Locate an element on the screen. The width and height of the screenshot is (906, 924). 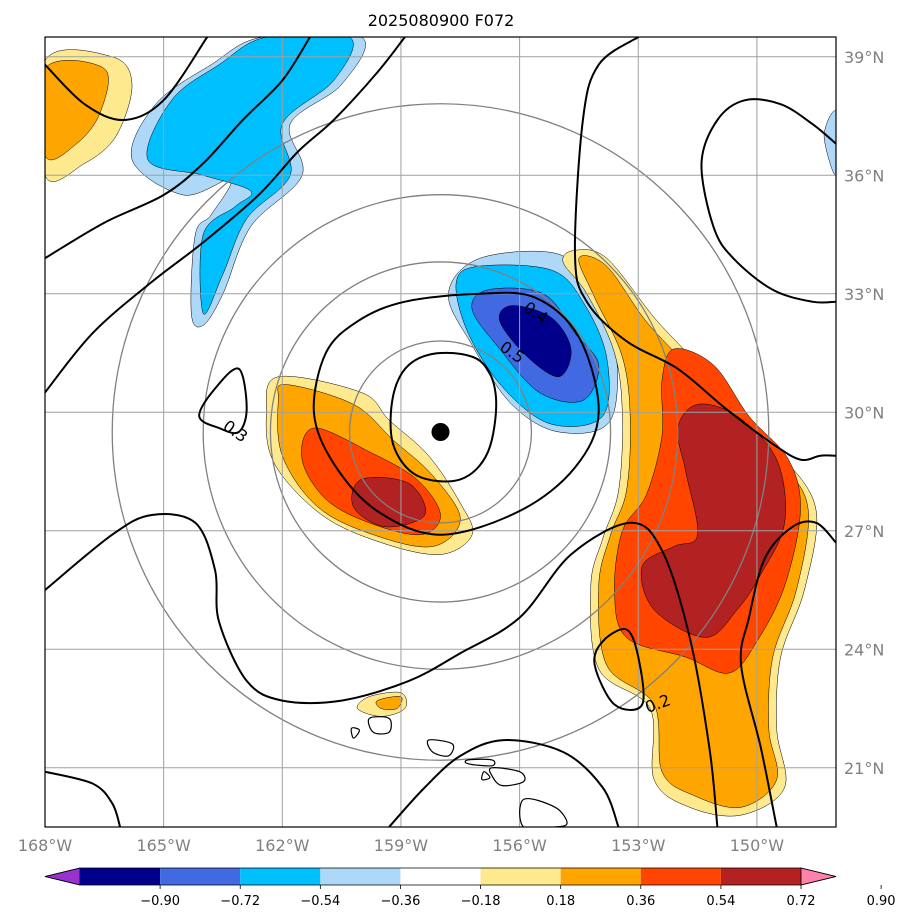
center-marker is located at coordinates (440, 432).